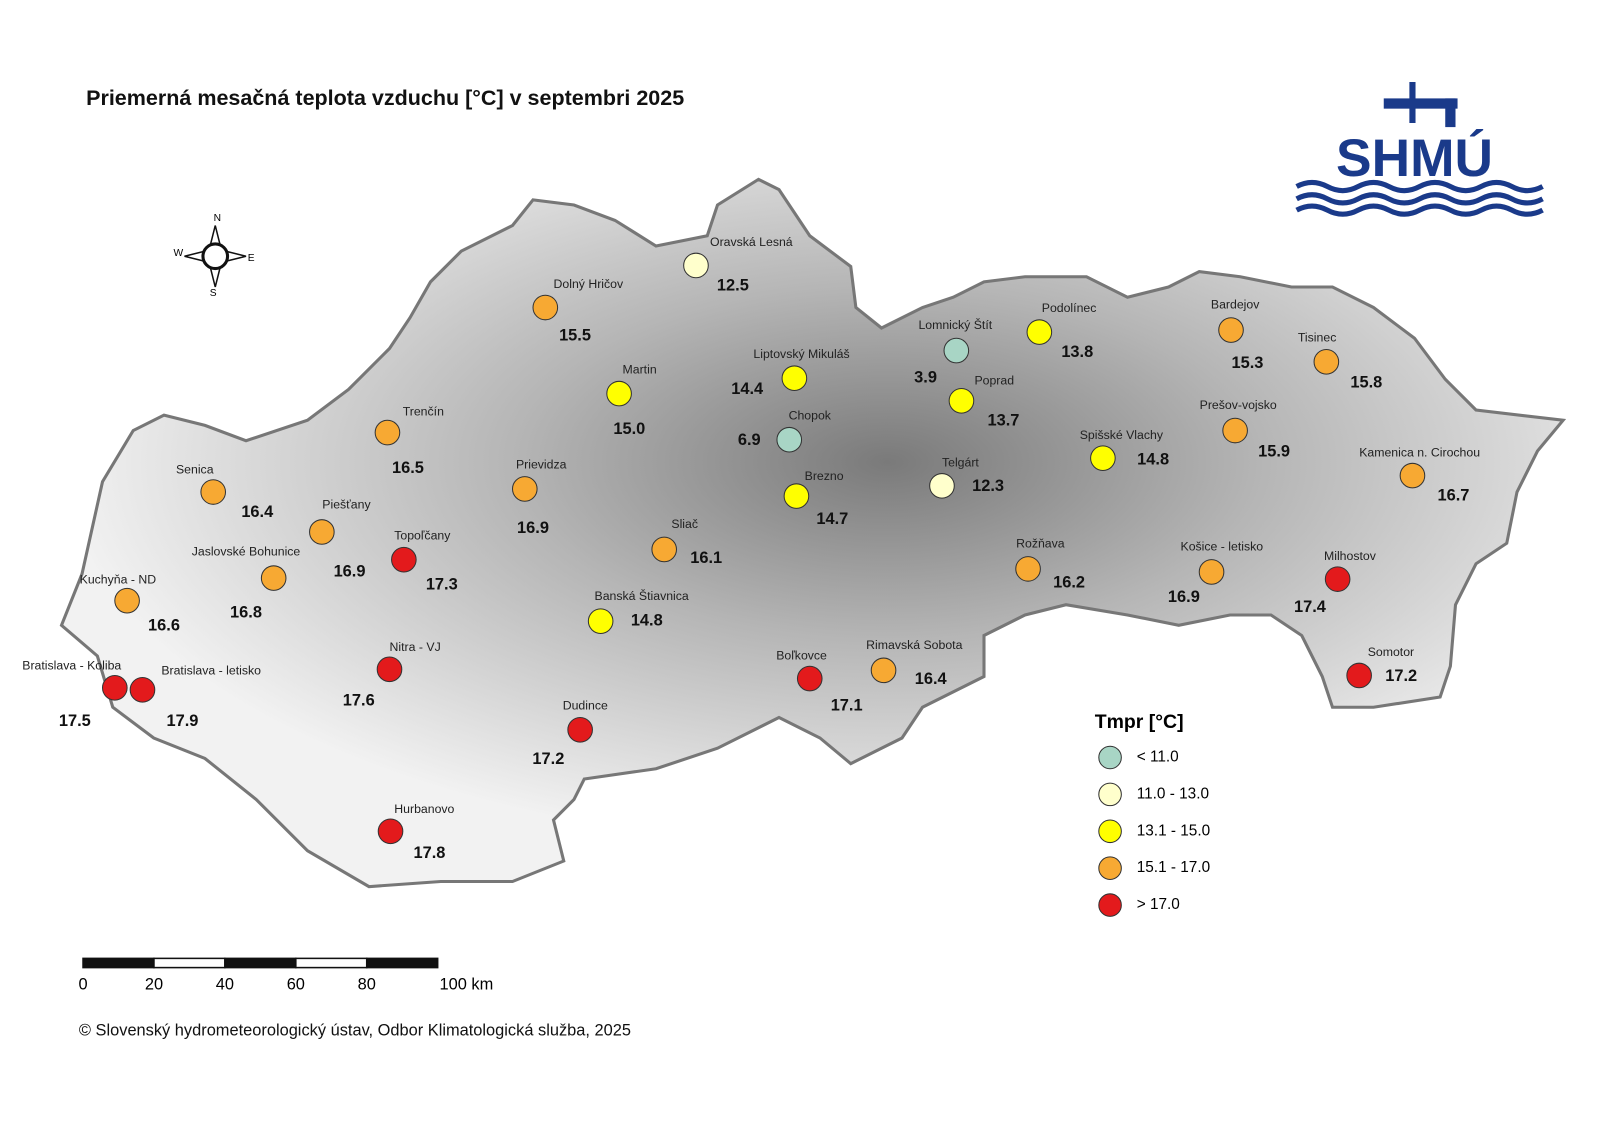 Image resolution: width=1600 pixels, height=1131 pixels. What do you see at coordinates (75, 721) in the screenshot?
I see `station-value: 17.5` at bounding box center [75, 721].